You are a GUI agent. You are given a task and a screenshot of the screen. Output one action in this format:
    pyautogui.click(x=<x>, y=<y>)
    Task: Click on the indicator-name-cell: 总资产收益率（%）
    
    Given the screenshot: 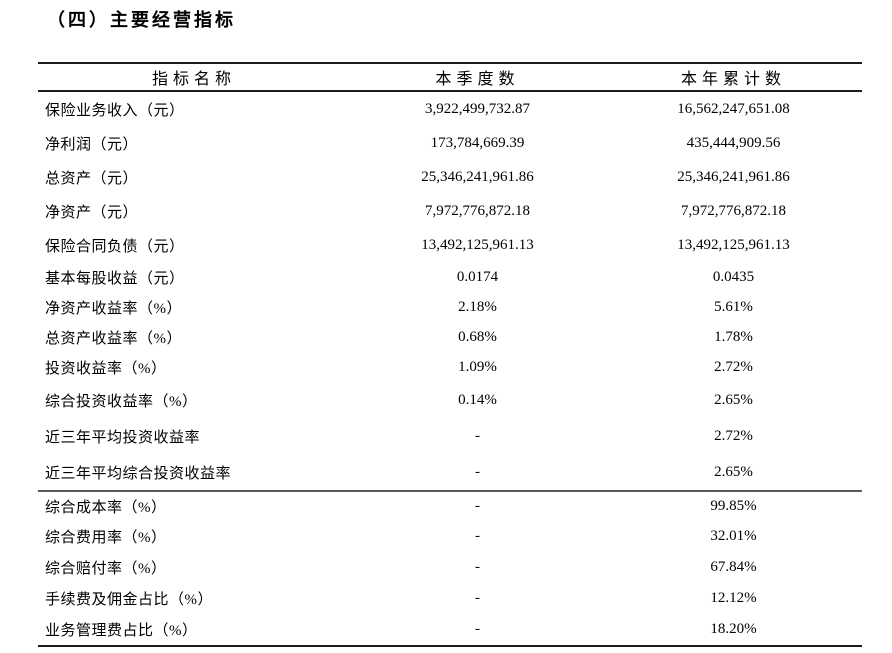 What is the action you would take?
    pyautogui.click(x=113, y=338)
    